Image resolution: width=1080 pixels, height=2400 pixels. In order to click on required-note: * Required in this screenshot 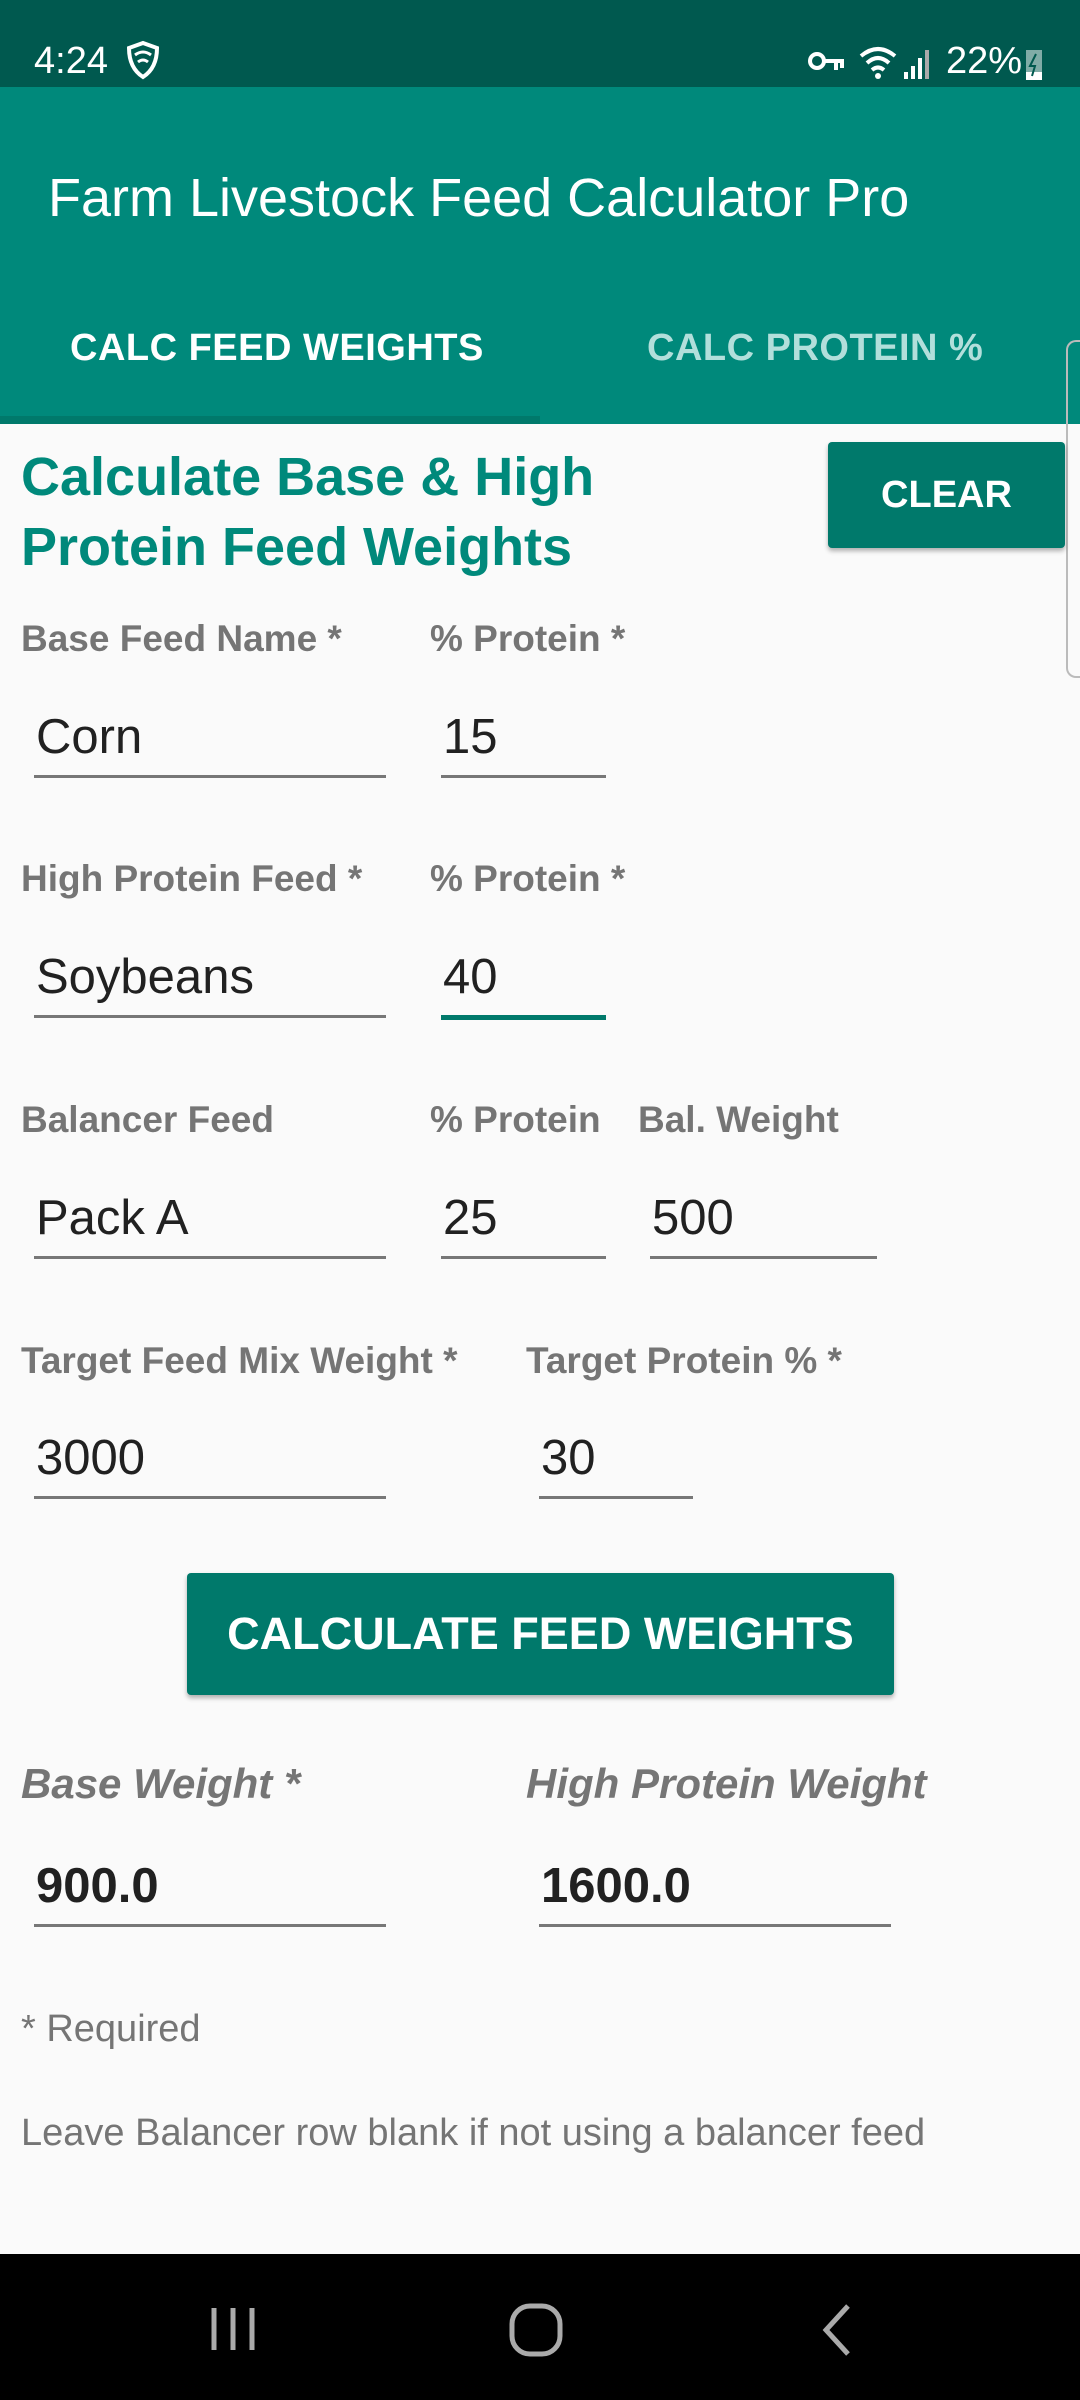, I will do `click(111, 2029)`.